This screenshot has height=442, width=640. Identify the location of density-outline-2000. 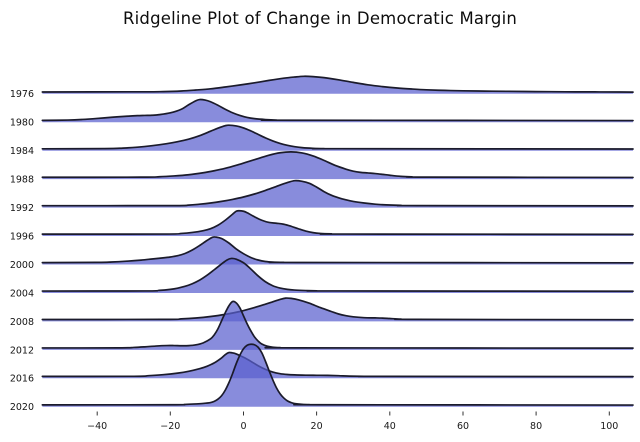
(337, 250).